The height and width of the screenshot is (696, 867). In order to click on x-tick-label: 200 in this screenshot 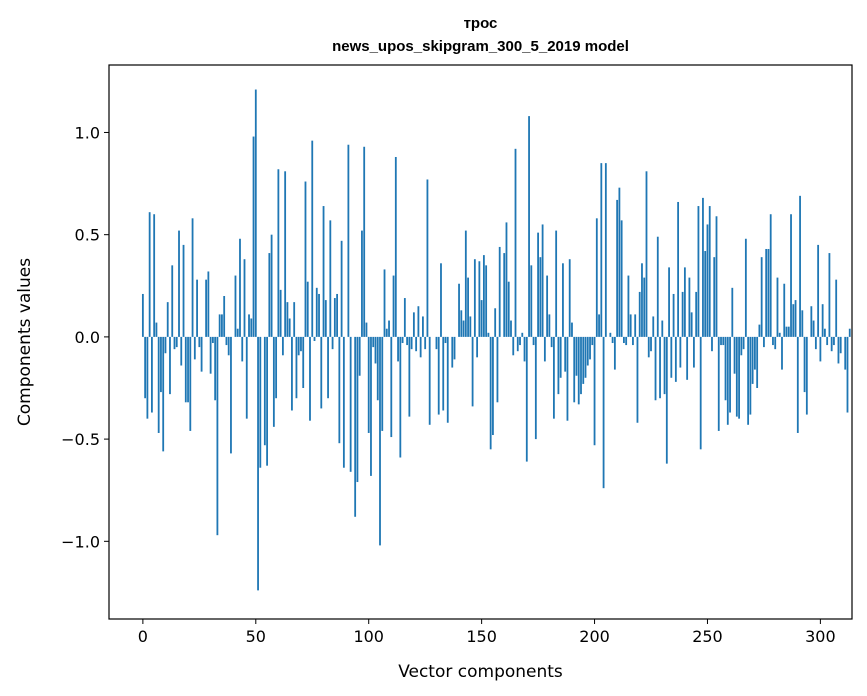, I will do `click(594, 636)`.